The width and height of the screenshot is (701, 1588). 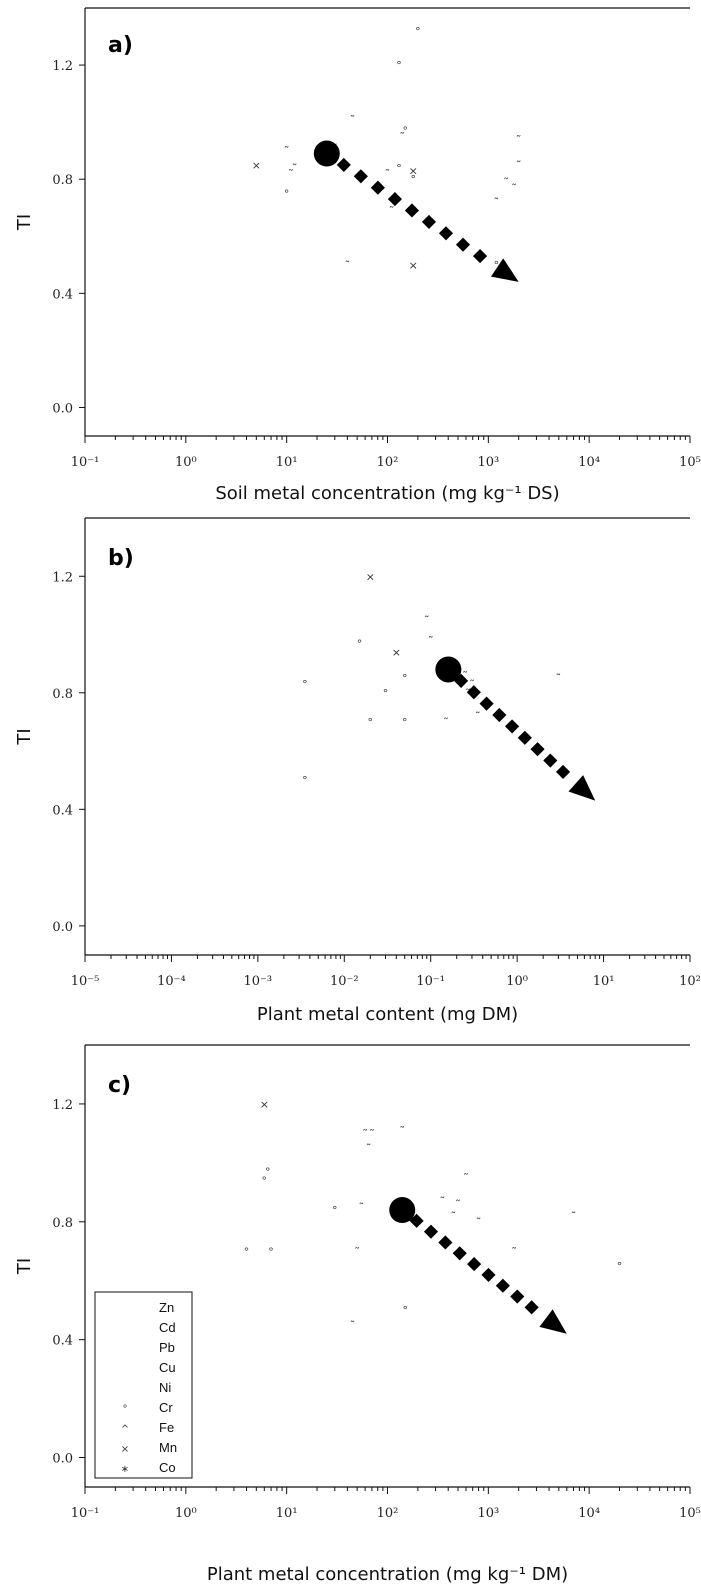 I want to click on legend-symbol: ∗, so click(x=125, y=1469).